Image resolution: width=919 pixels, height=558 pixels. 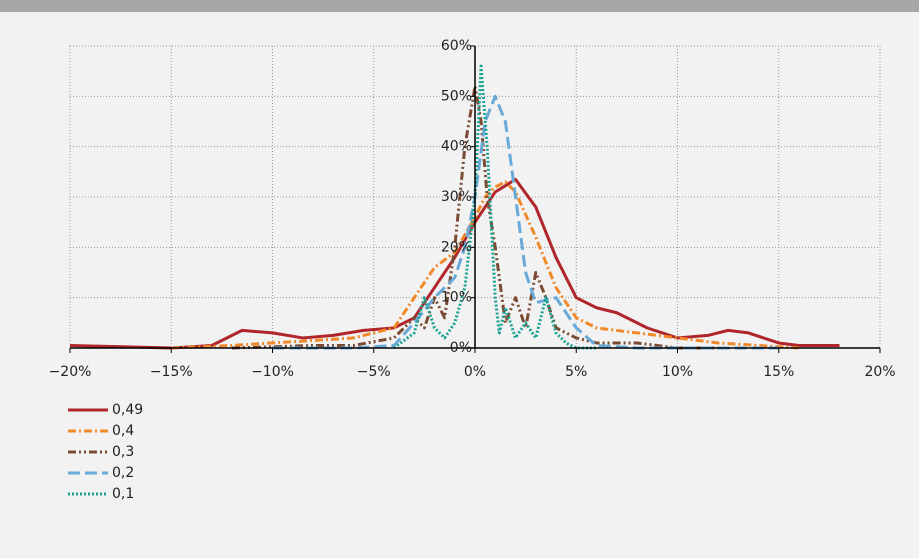 I want to click on legend-label: 0,4, so click(x=123, y=431).